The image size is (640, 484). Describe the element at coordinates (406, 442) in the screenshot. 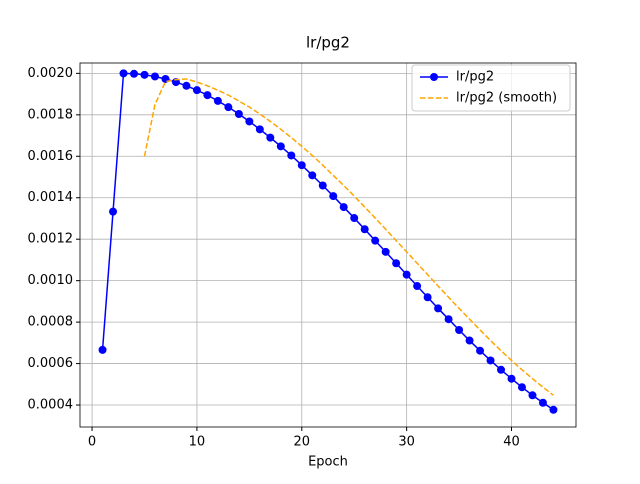

I see `x-tick-label: 30` at that location.